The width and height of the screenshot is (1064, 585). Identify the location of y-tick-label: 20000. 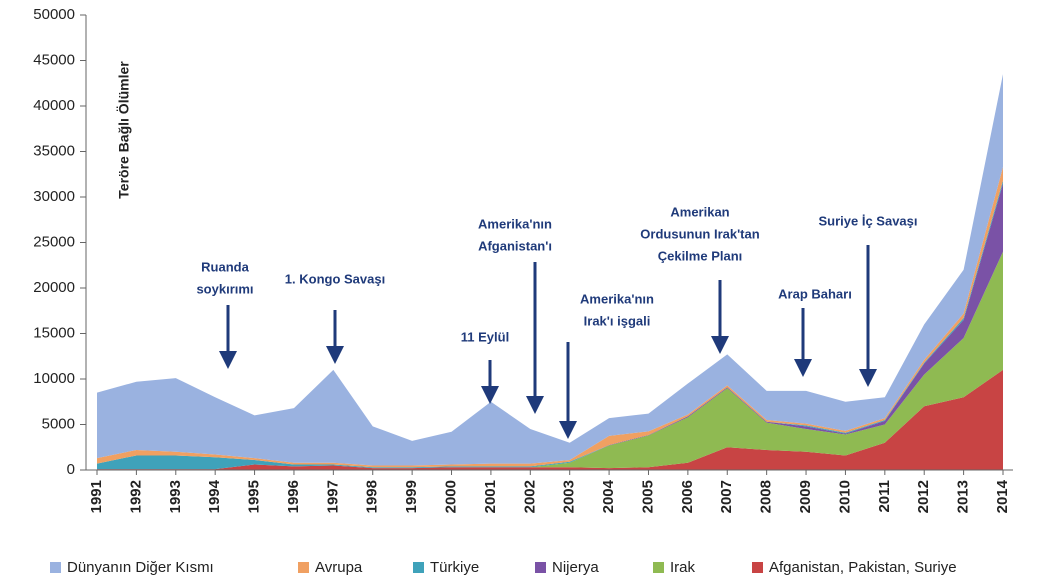
(54, 287).